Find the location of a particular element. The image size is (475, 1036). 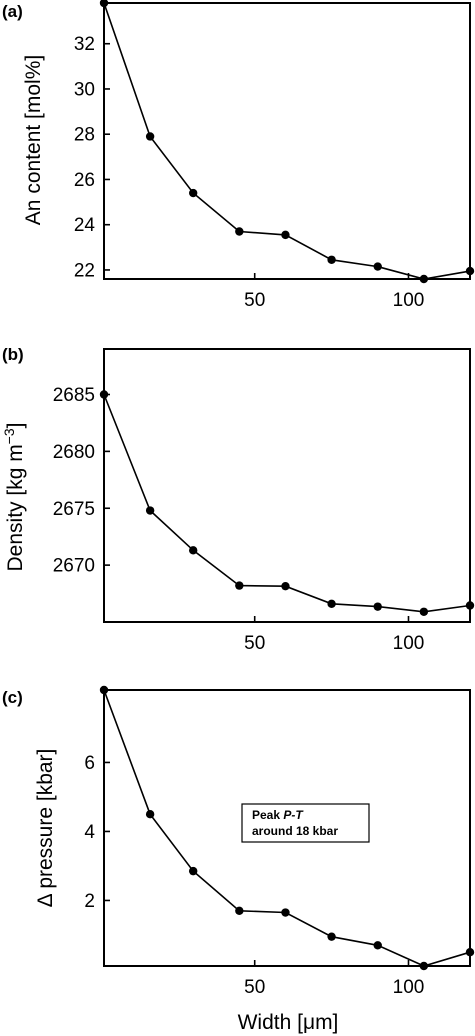

y-axis-label-a: An content [mol%] is located at coordinates (33, 140).